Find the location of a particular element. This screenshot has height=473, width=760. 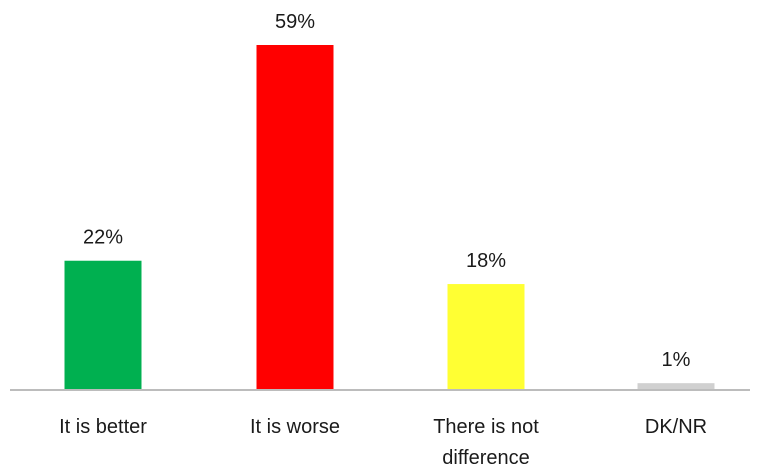

category-label-2-line-0: There is not is located at coordinates (486, 427).